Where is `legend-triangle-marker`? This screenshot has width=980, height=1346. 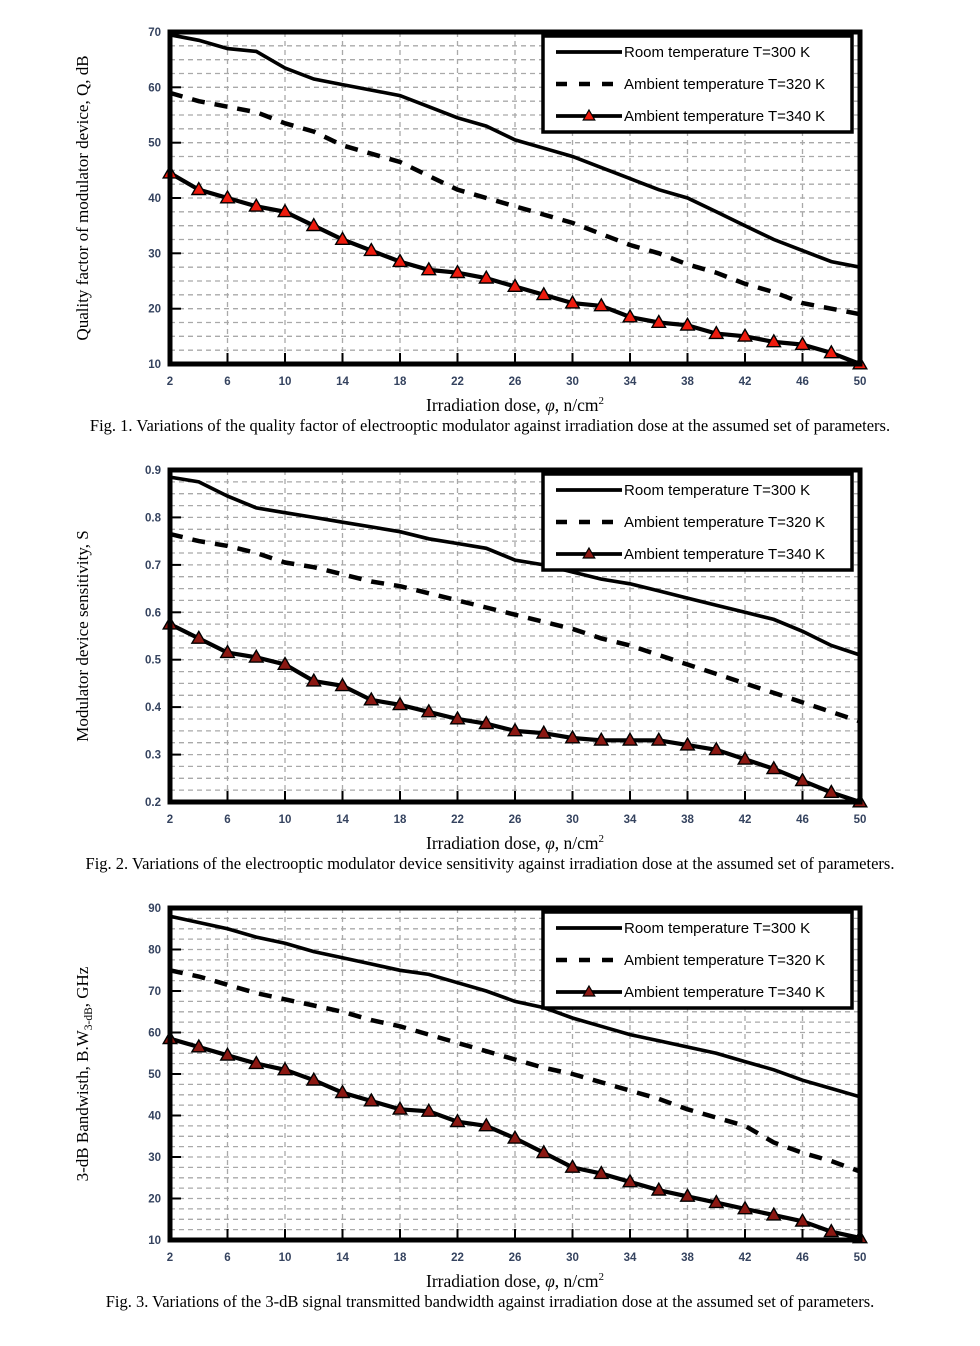 legend-triangle-marker is located at coordinates (589, 114).